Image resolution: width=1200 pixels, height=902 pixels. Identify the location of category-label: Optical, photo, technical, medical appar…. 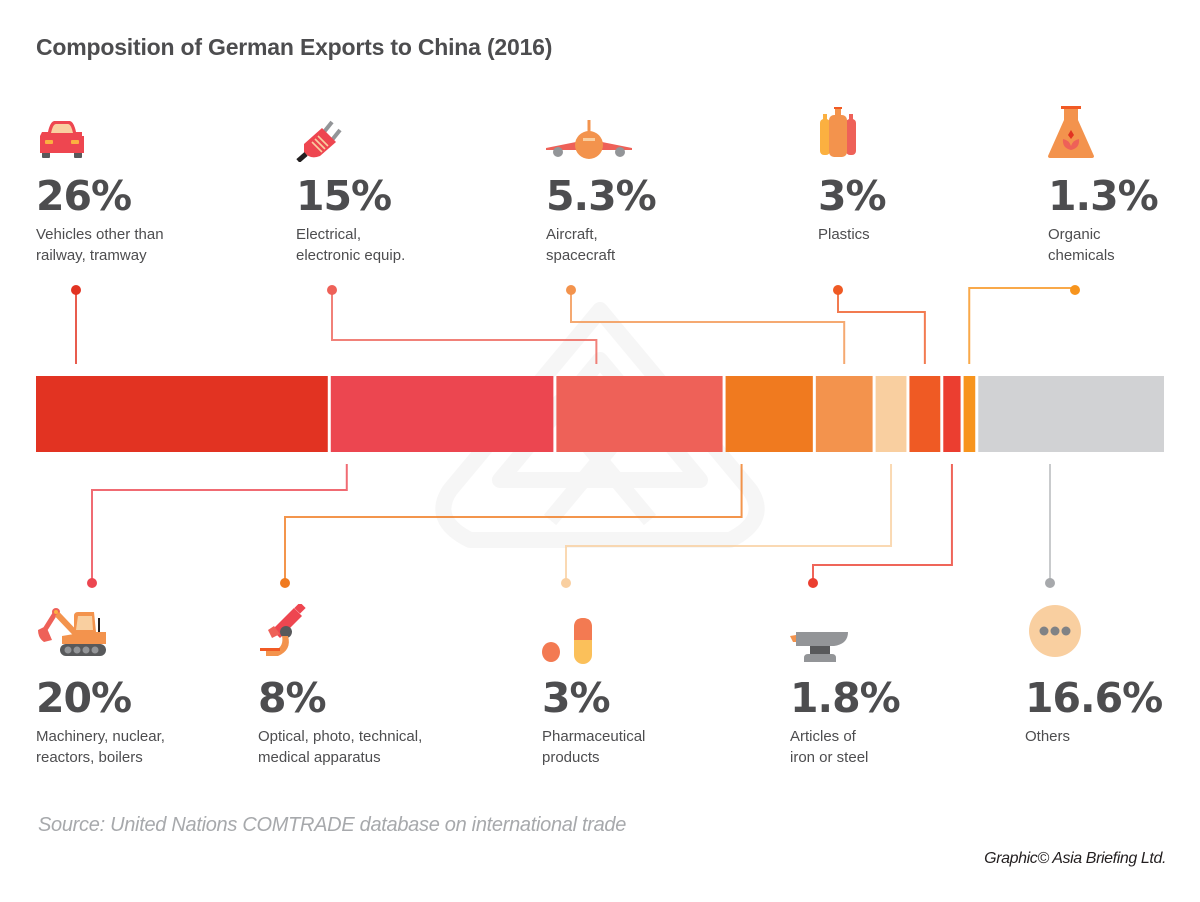
(340, 747).